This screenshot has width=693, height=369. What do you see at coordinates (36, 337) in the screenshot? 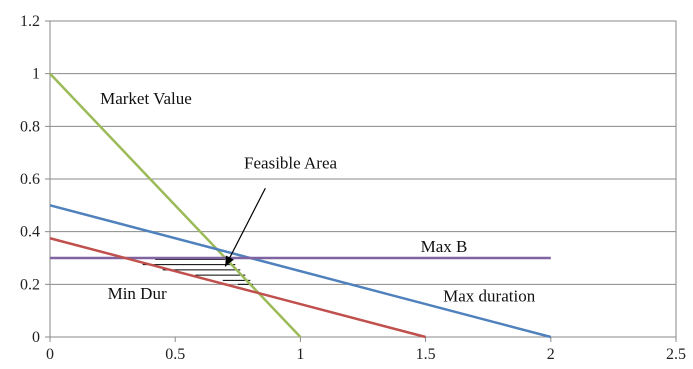
I see `y-tick-label: 0` at bounding box center [36, 337].